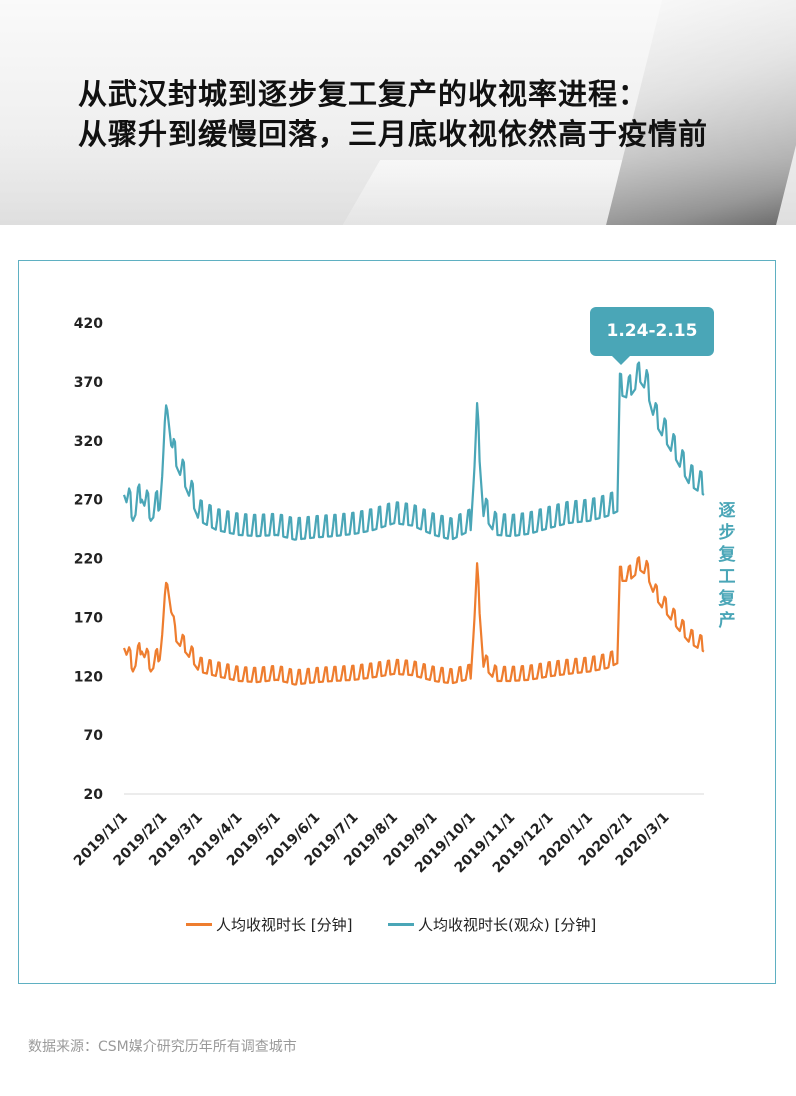 This screenshot has height=1096, width=796. What do you see at coordinates (199, 924) in the screenshot?
I see `legend-swatch-orange` at bounding box center [199, 924].